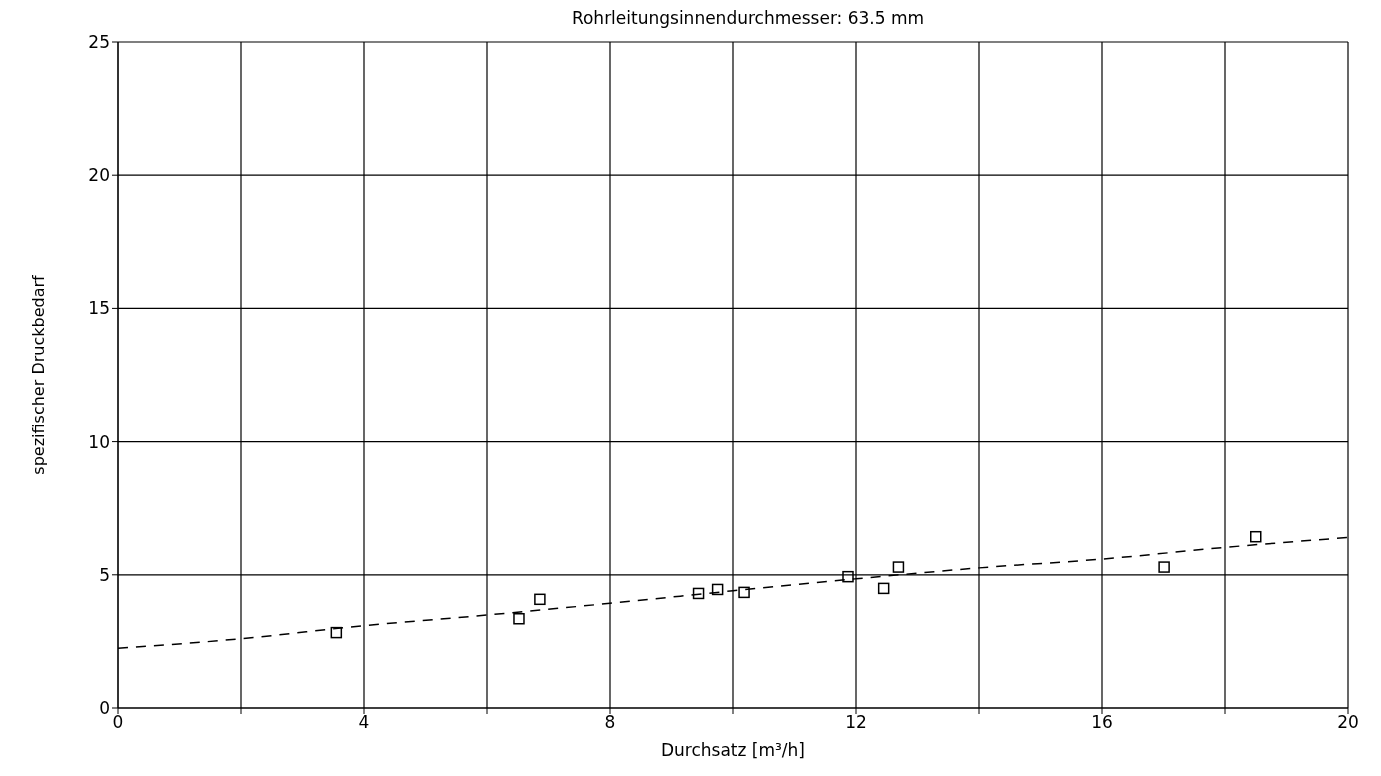 This screenshot has width=1381, height=776. Describe the element at coordinates (733, 750) in the screenshot. I see `x-axis-title: Durchsatz [m³/h]` at that location.